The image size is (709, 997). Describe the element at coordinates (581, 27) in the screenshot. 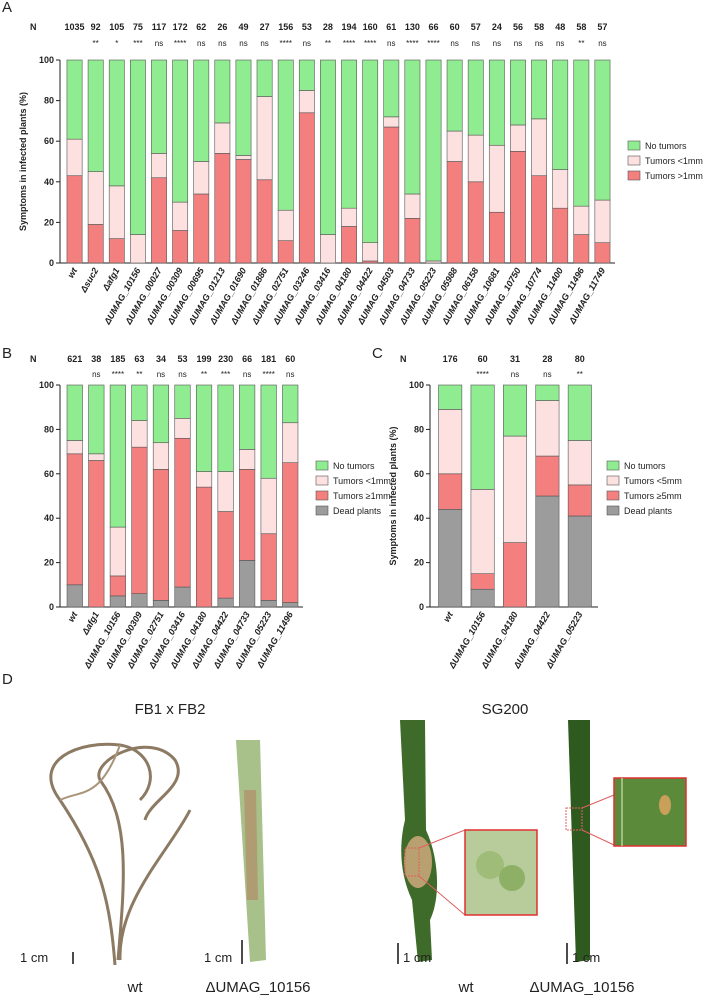

I see `n-value: 58` at that location.